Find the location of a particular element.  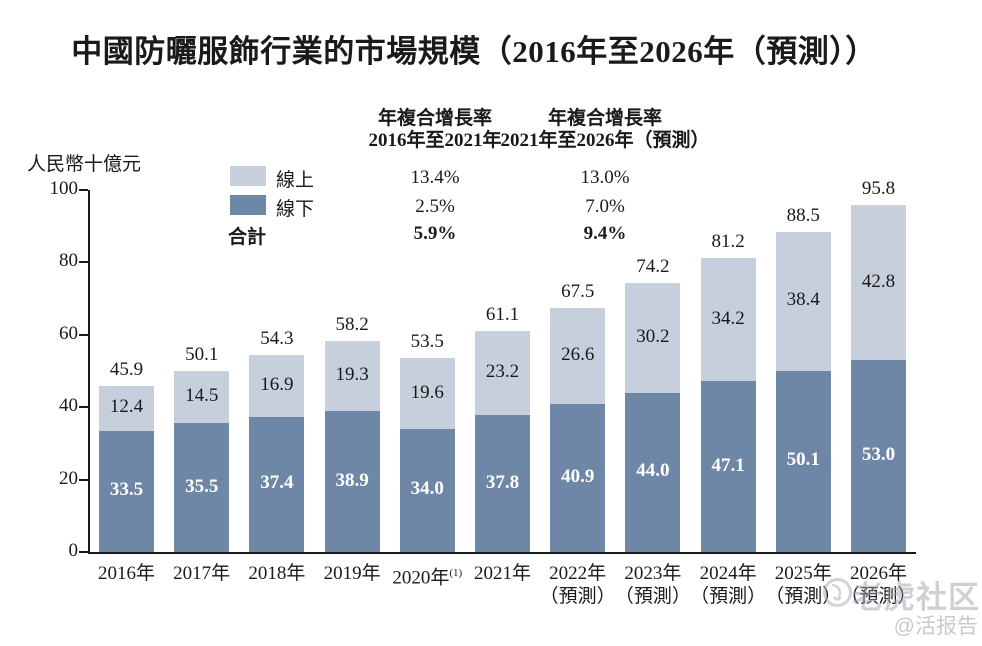

x-axis-label: 2020年(1) is located at coordinates (427, 575).